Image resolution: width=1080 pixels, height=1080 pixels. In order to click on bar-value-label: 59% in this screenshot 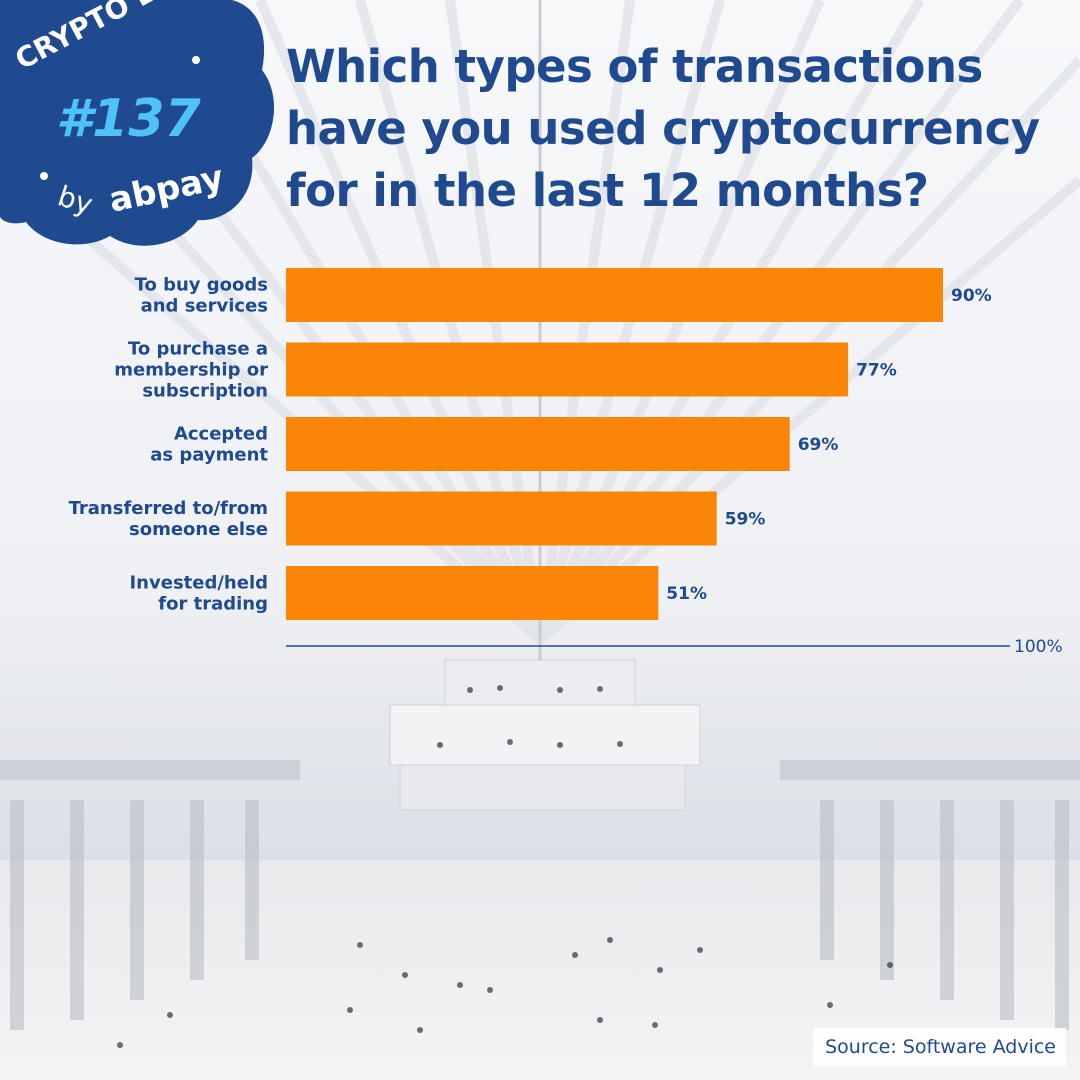, I will do `click(745, 520)`.